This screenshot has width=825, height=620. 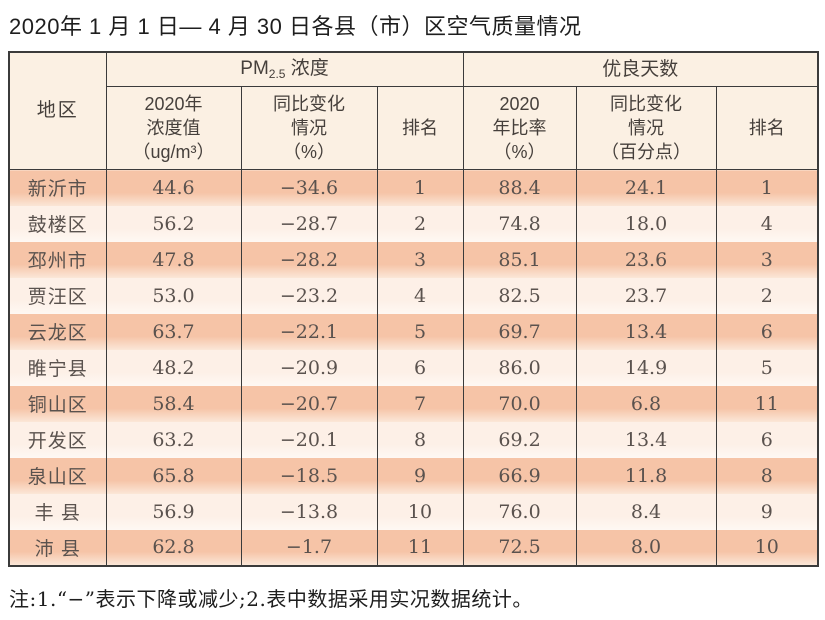 I want to click on region-cell: 开发区, so click(x=57, y=439).